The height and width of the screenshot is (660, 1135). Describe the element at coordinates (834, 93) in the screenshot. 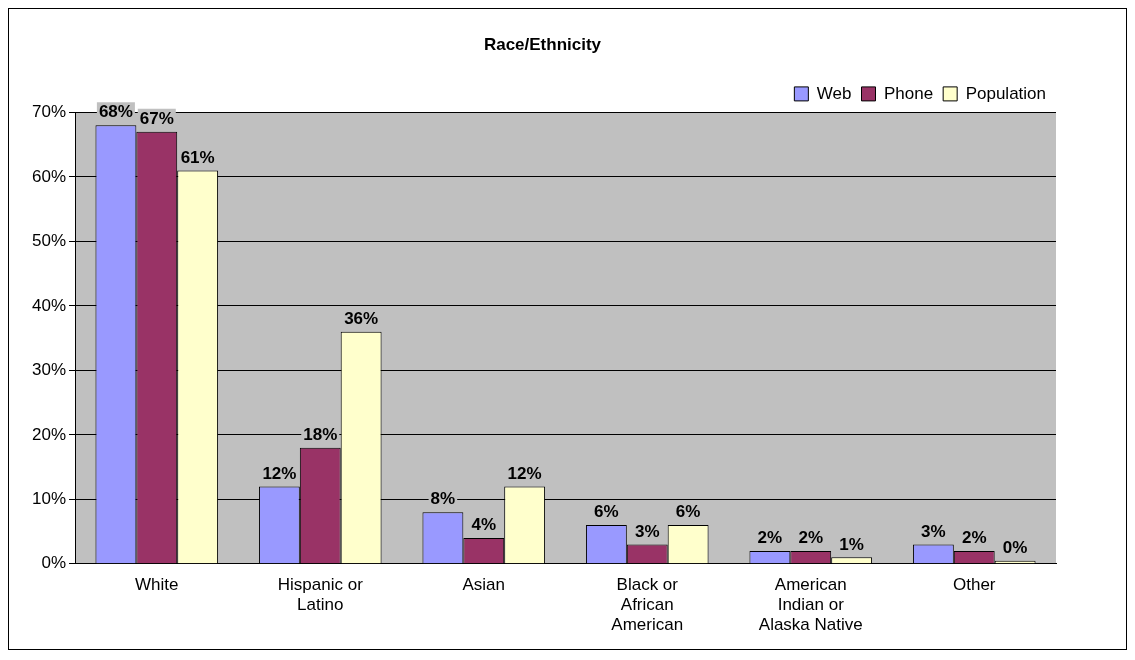

I see `legend-label: Web` at that location.